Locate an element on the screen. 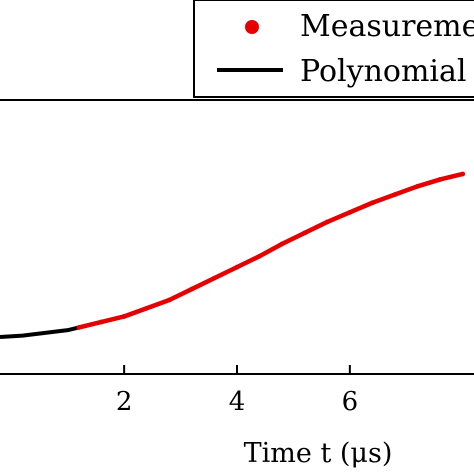  x-axis-label: Time t (μs) is located at coordinates (318, 453).